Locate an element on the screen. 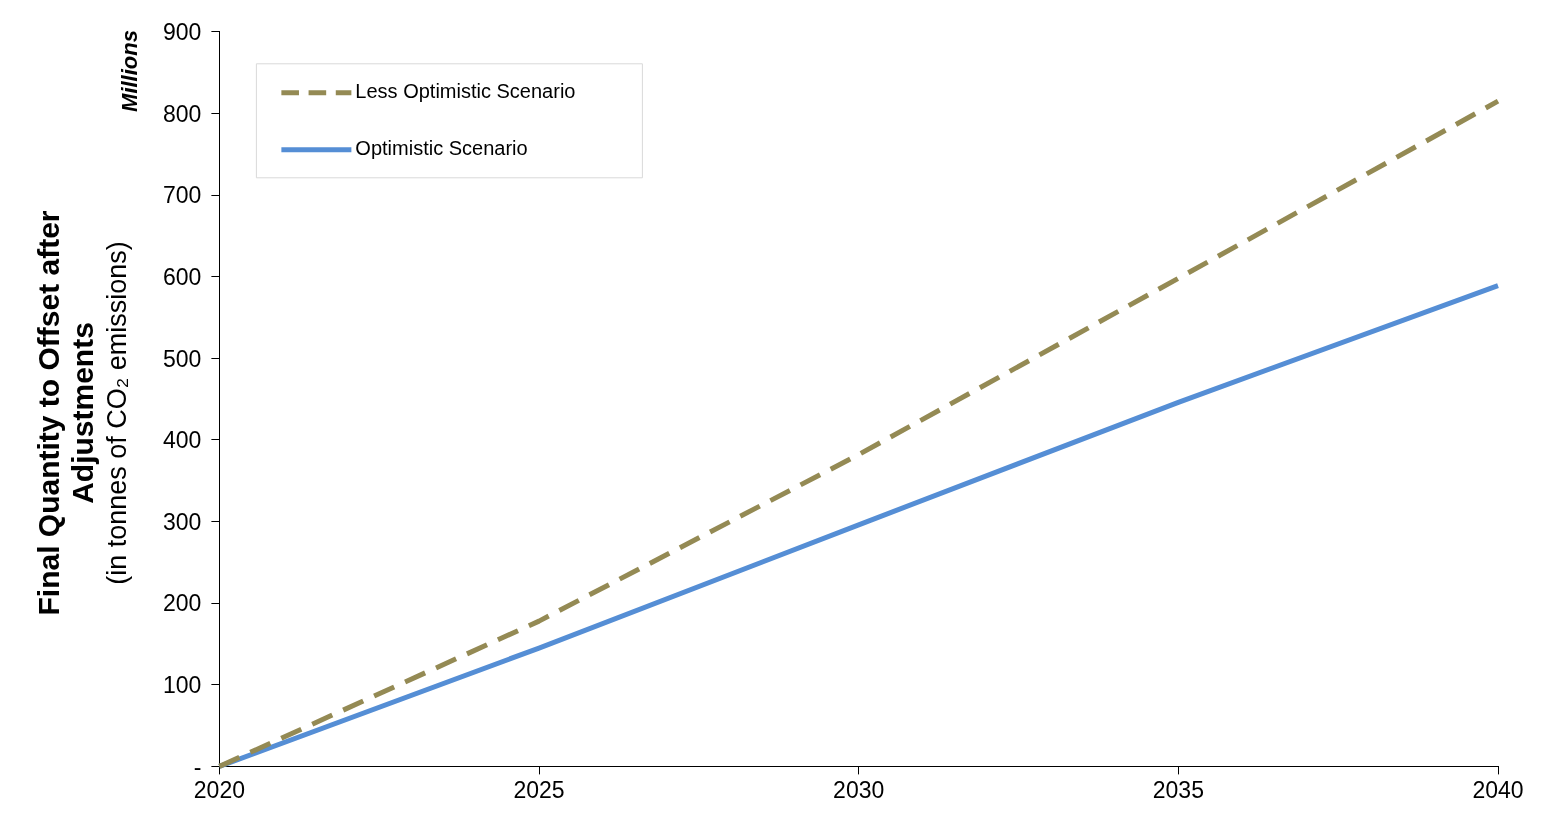 This screenshot has width=1547, height=817. y-tick-label: 100 is located at coordinates (182, 685).